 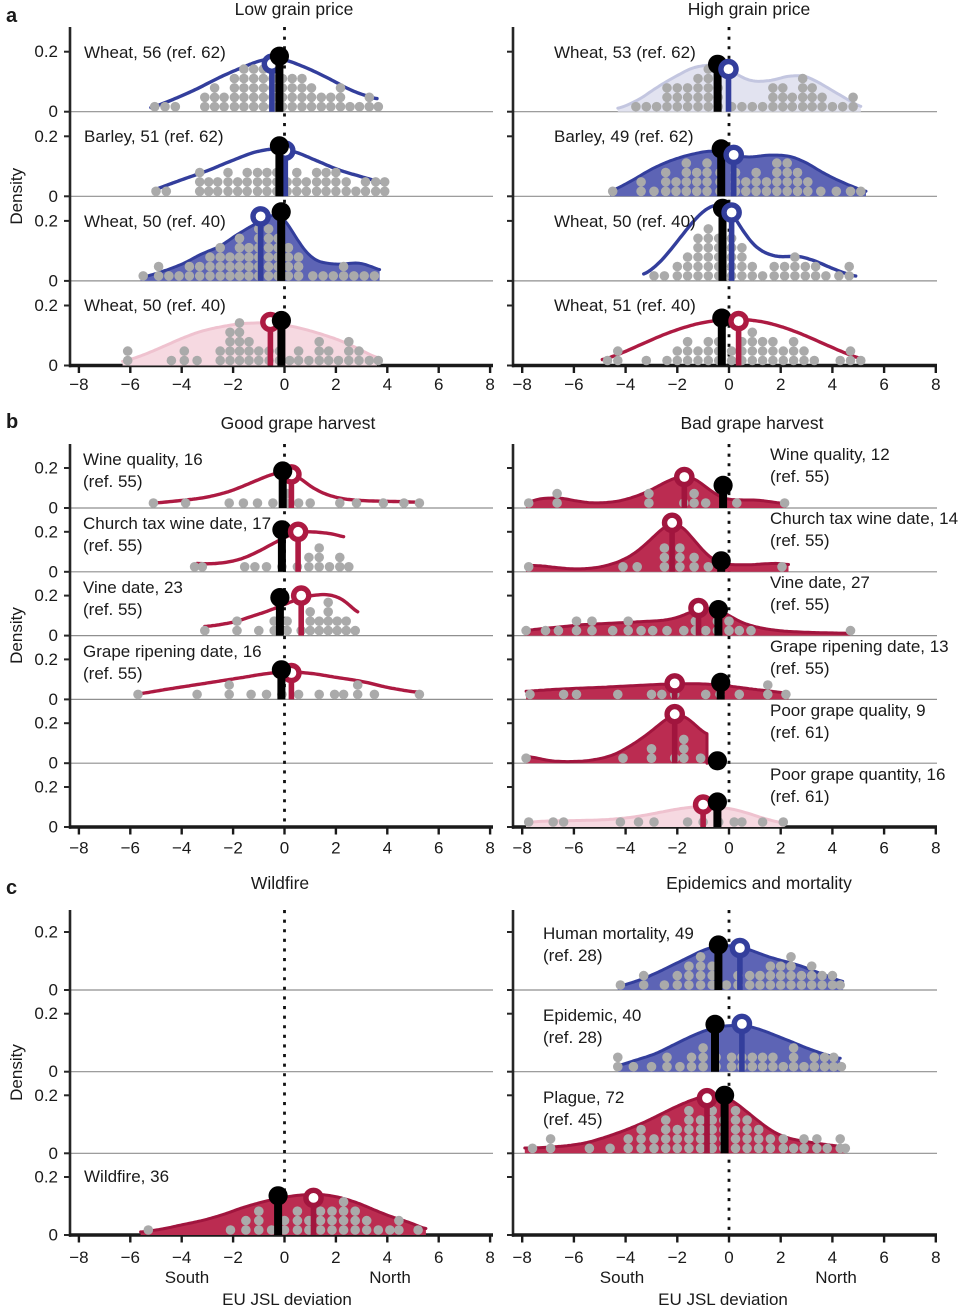 I want to click on svg-text: (ref. 28), so click(x=573, y=1037).